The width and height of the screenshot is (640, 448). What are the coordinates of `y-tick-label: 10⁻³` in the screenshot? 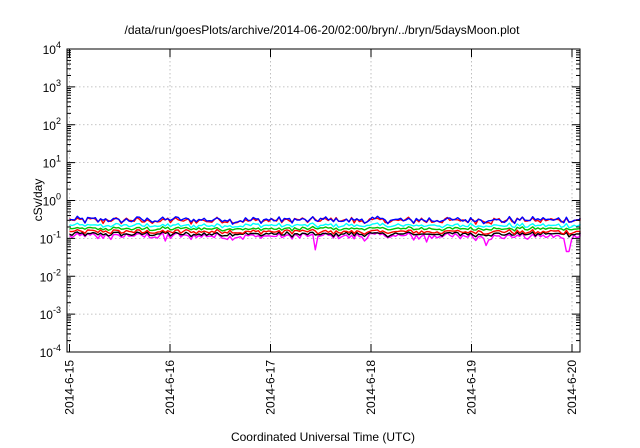 It's located at (50, 313).